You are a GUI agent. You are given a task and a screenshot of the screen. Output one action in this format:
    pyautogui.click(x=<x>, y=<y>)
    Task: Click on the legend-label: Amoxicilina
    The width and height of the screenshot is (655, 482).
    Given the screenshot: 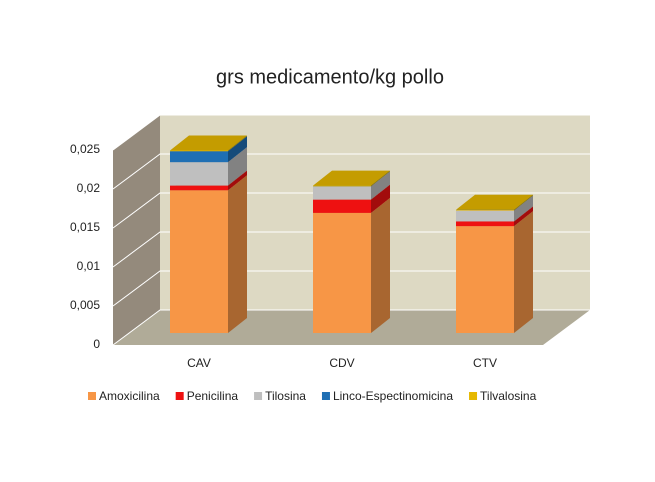 What is the action you would take?
    pyautogui.click(x=129, y=396)
    